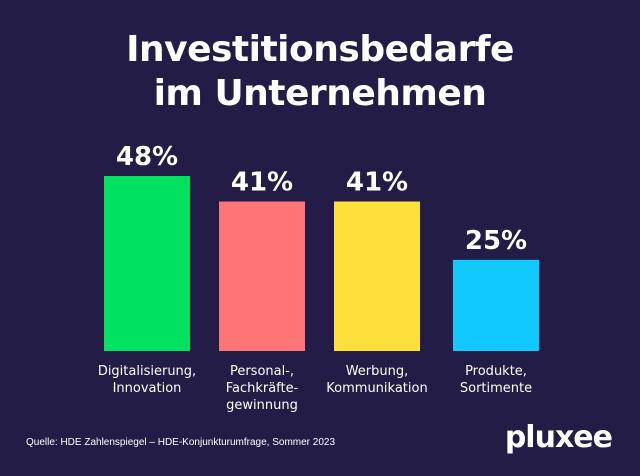 The width and height of the screenshot is (640, 476). I want to click on category-label-1-line-1: Digitalisierung,, so click(147, 371).